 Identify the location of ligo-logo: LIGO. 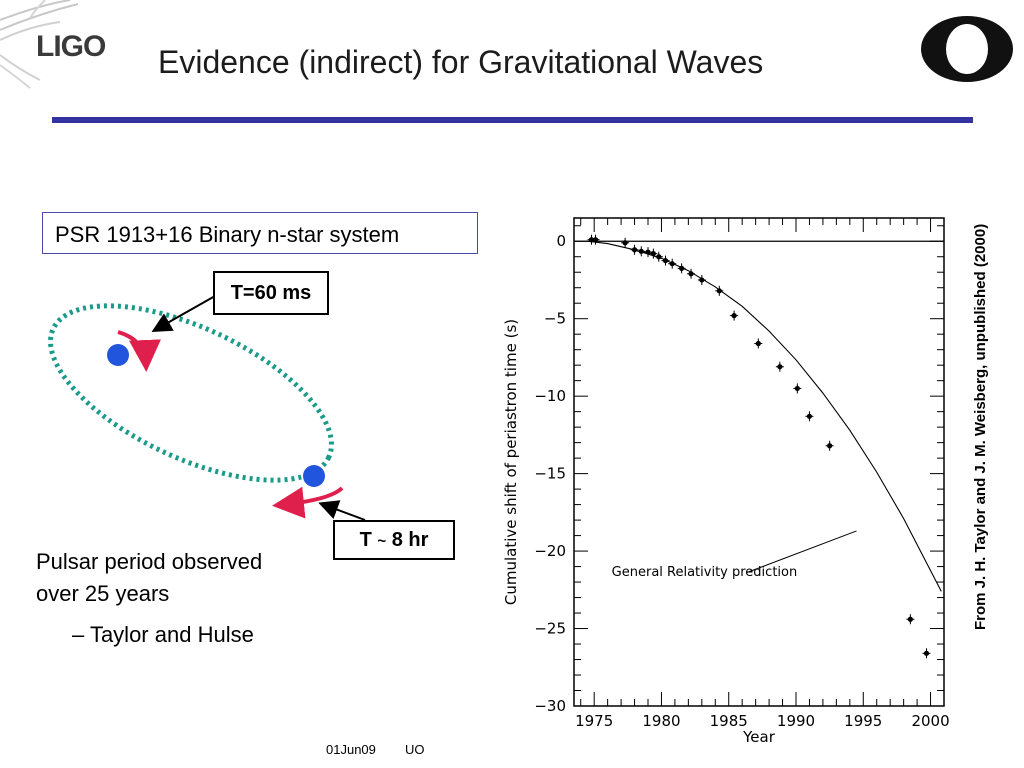
(65, 45).